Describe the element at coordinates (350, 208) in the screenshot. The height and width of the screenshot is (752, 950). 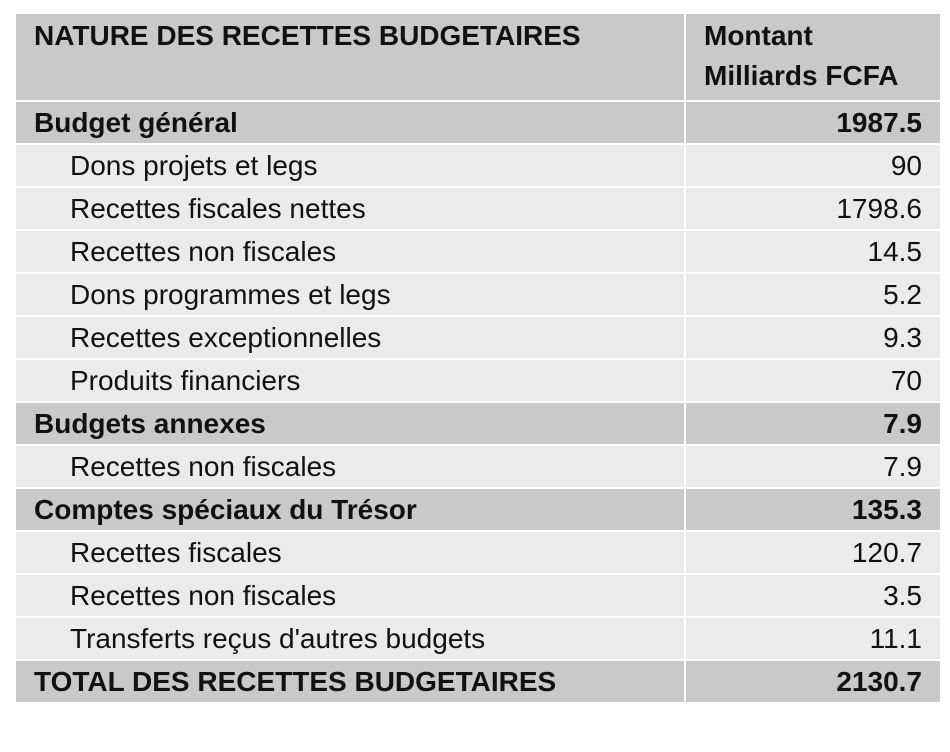
I see `row-label: Recettes fiscales nettes` at that location.